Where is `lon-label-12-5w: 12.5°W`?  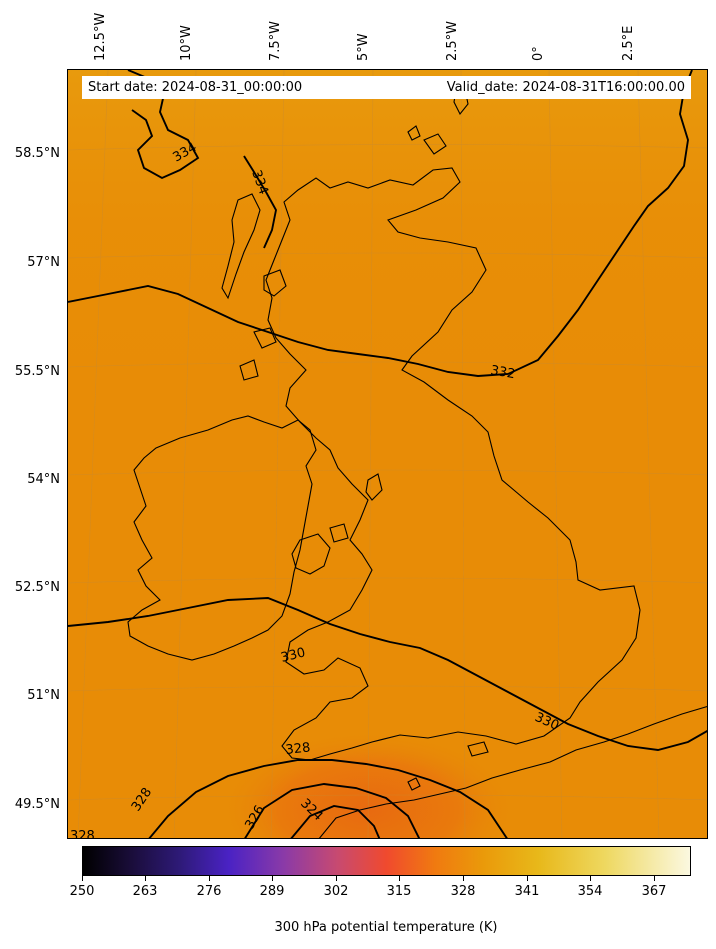 lon-label-12-5w: 12.5°W is located at coordinates (100, 36).